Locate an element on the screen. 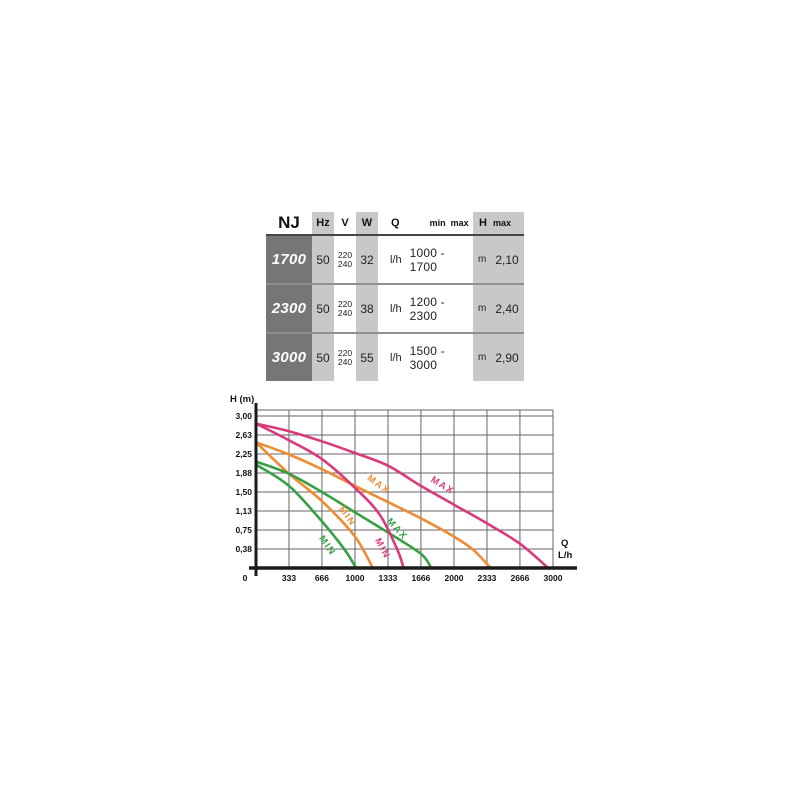 This screenshot has width=800, height=800. x-tick-label: 1000 is located at coordinates (355, 578).